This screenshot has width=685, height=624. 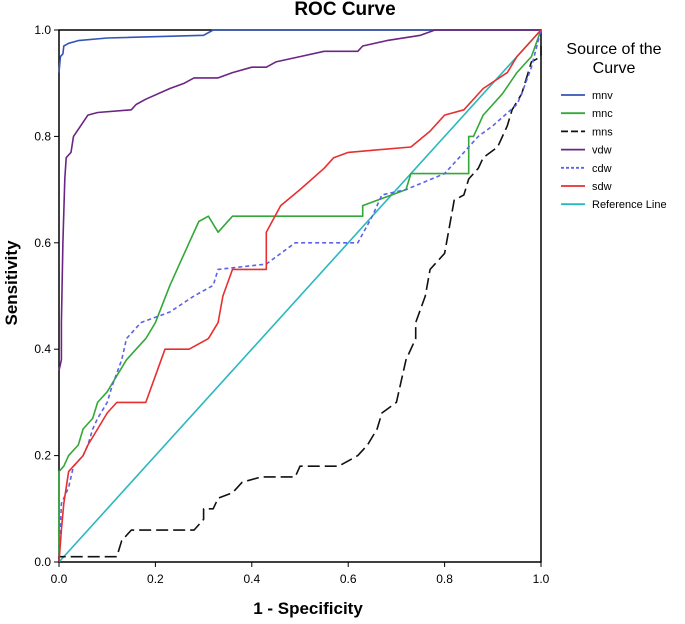 What do you see at coordinates (587, 114) in the screenshot?
I see `legend-item-mnc: mnc` at bounding box center [587, 114].